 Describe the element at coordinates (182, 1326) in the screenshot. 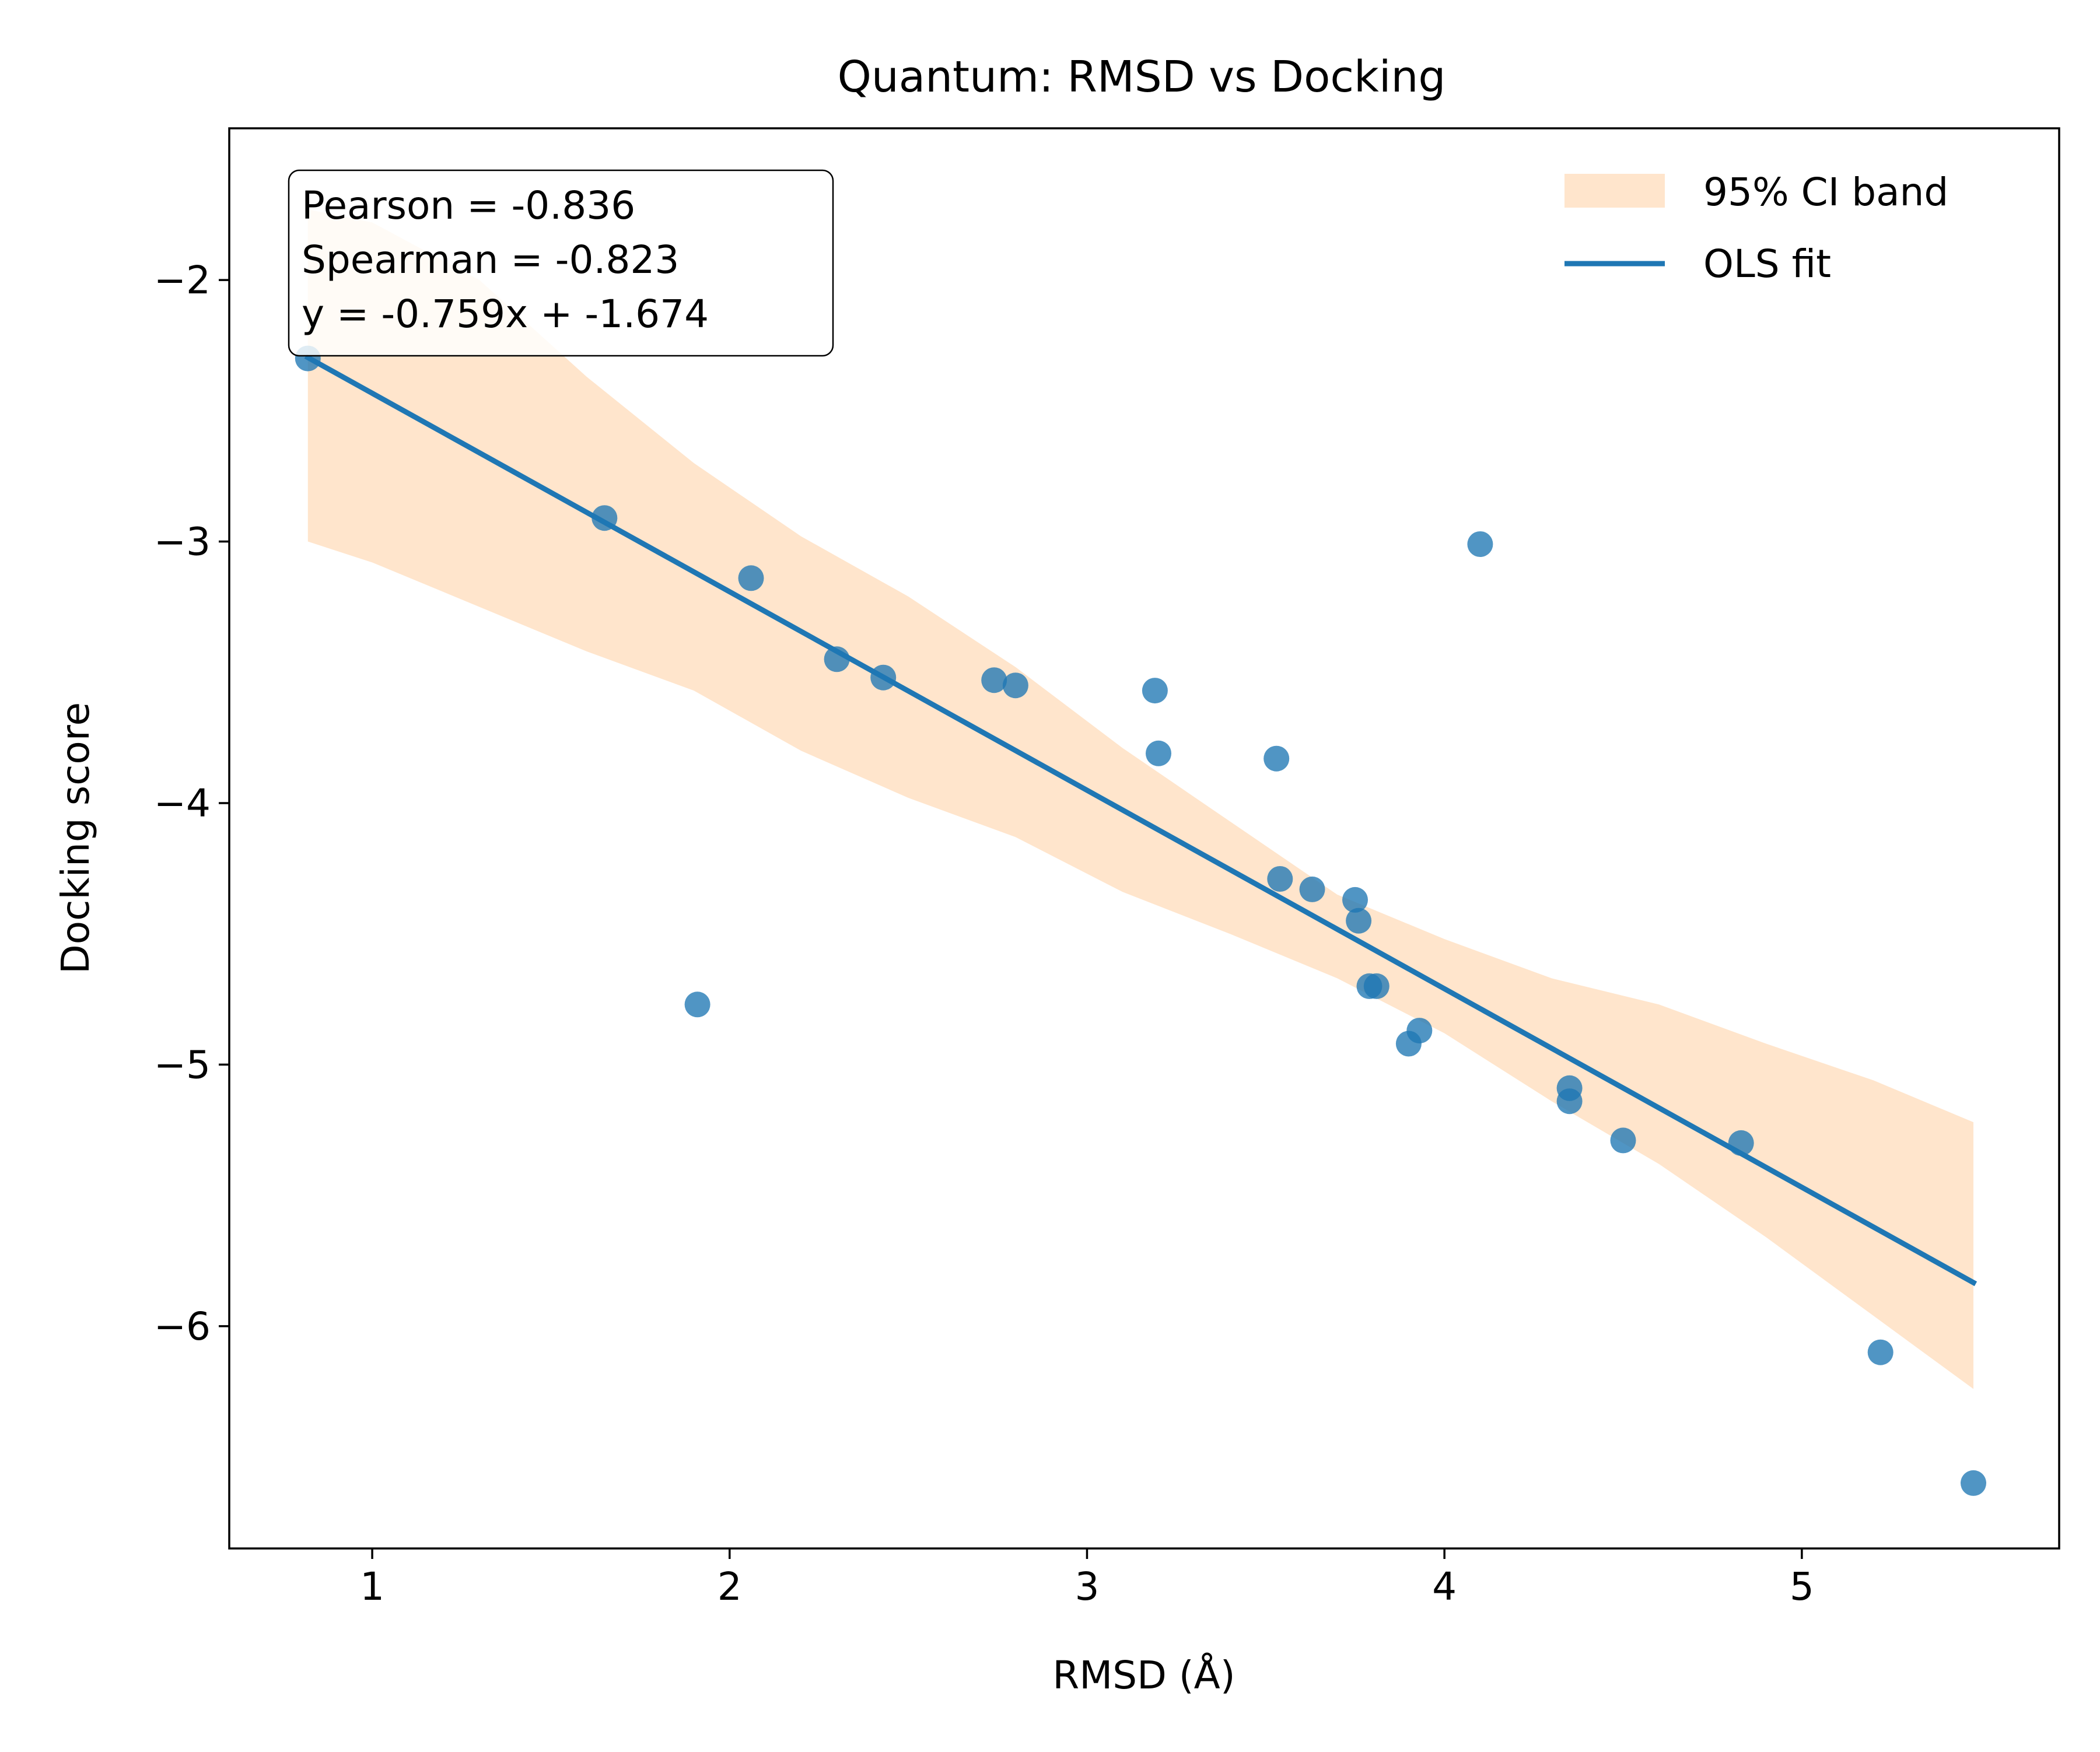

I see `y-tick-label: −6` at that location.